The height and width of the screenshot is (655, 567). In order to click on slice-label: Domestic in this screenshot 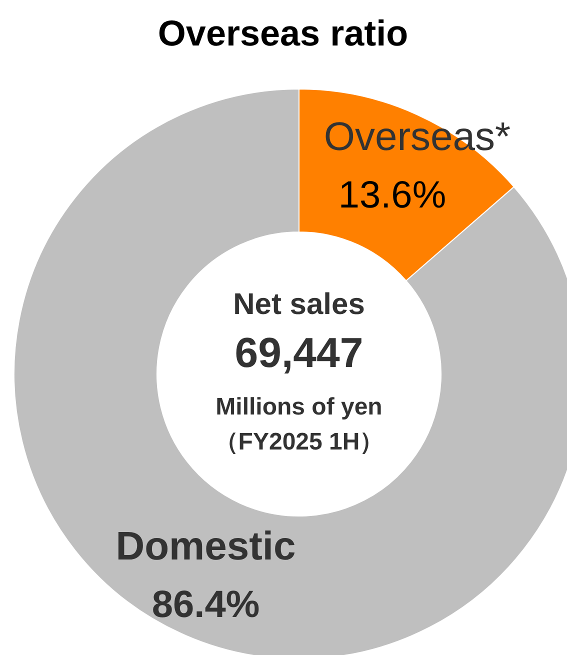, I will do `click(206, 546)`.